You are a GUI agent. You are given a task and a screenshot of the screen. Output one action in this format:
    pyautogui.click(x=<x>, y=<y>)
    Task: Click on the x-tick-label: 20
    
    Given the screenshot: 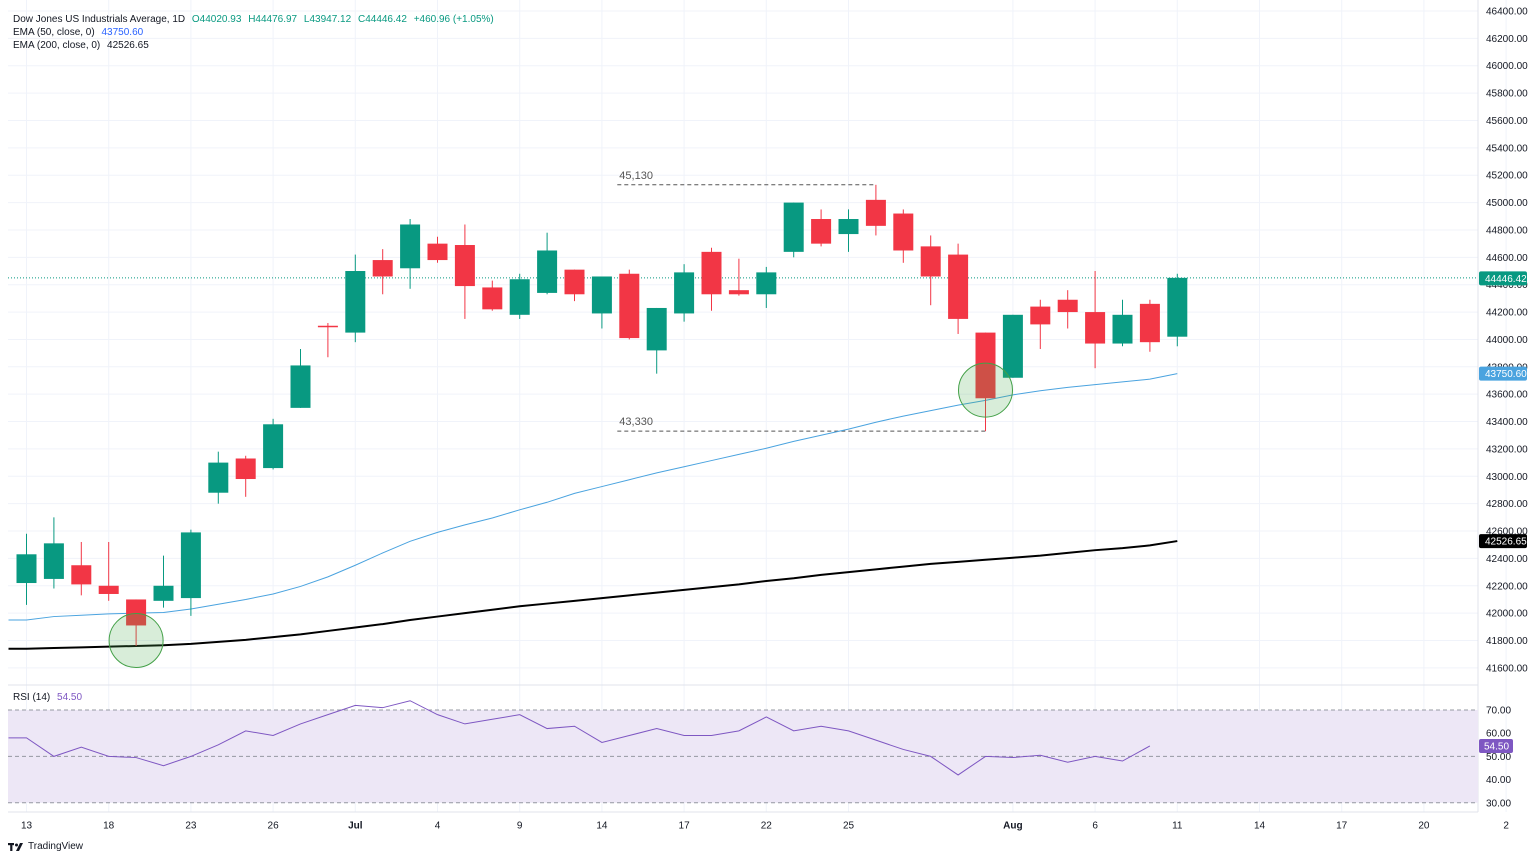 What is the action you would take?
    pyautogui.click(x=1424, y=826)
    